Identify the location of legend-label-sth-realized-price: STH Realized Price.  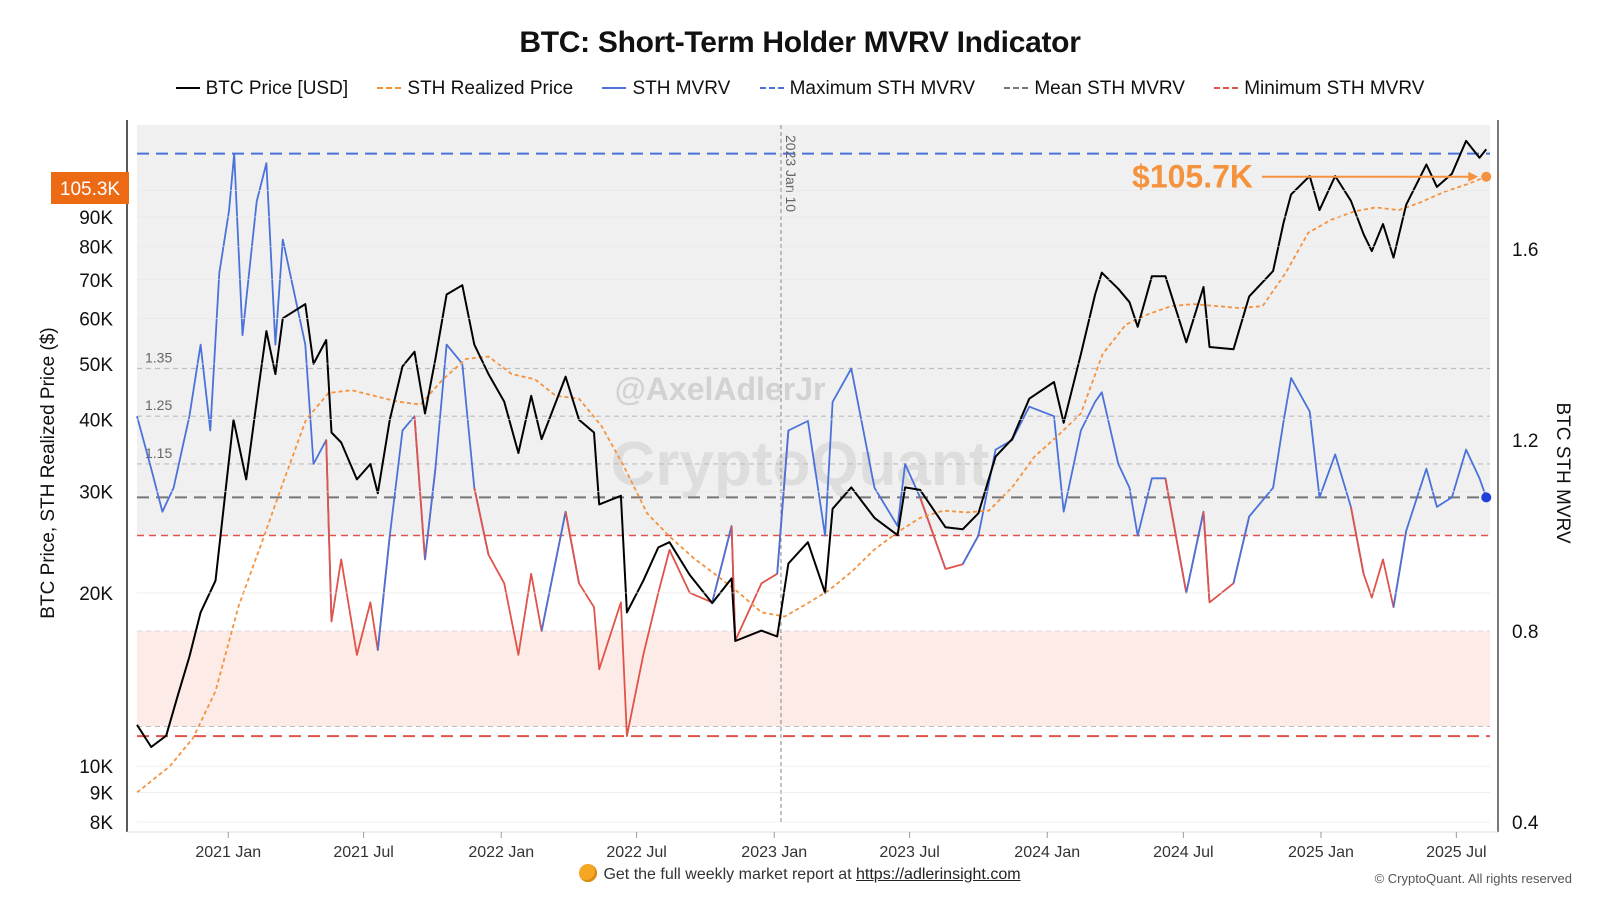
(490, 88).